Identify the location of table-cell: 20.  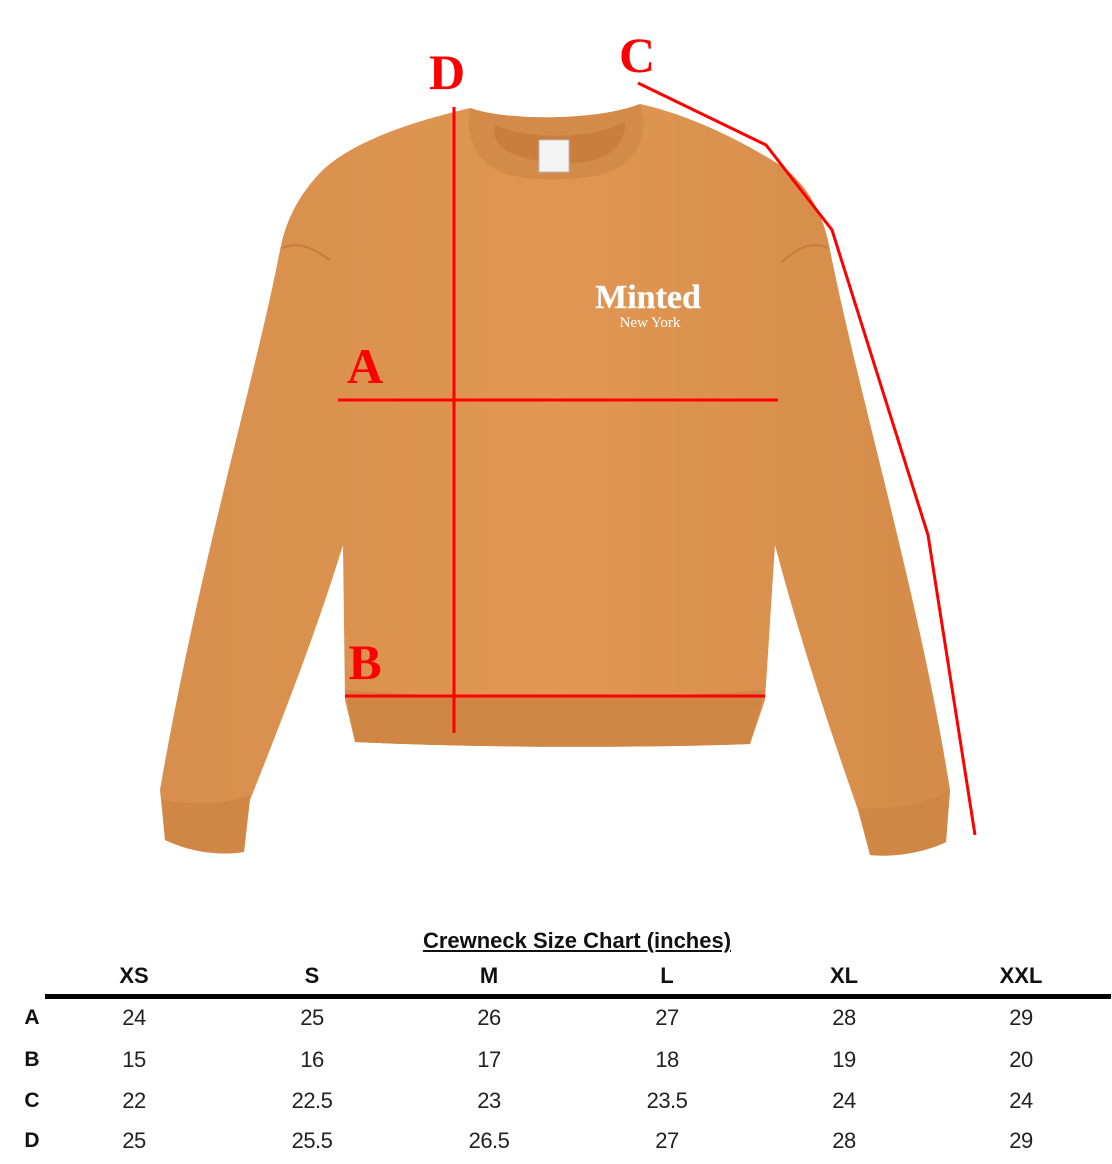
(1021, 1059).